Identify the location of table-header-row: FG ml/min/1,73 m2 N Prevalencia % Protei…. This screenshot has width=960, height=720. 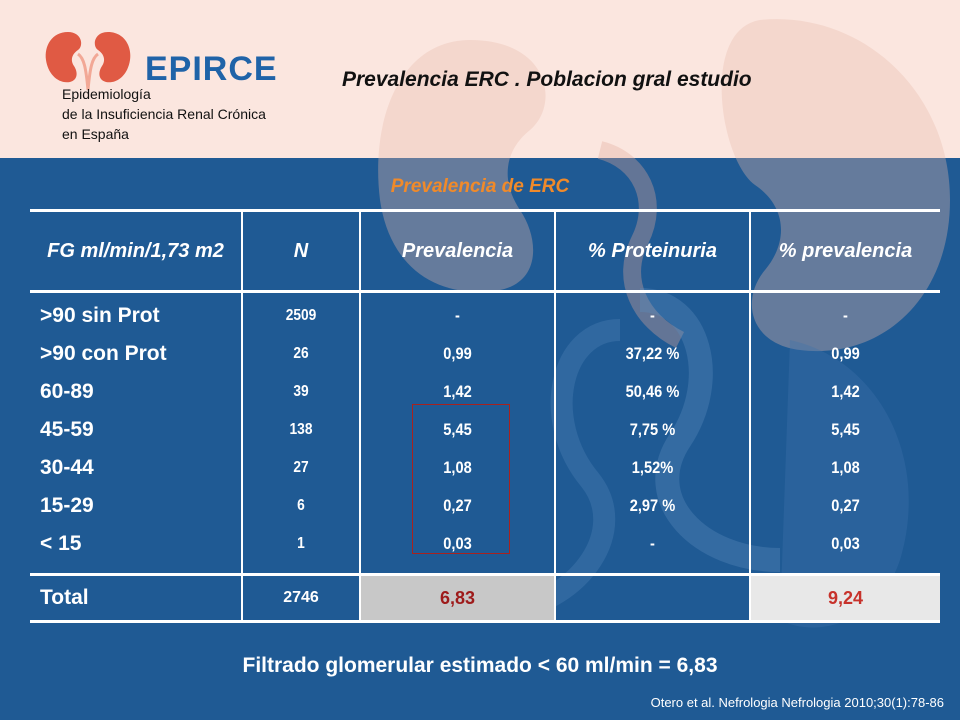
(485, 251).